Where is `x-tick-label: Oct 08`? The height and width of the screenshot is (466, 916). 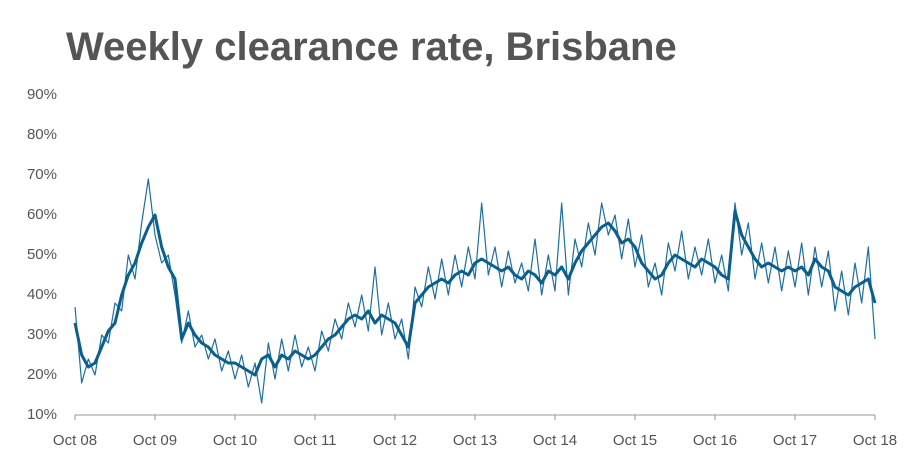 x-tick-label: Oct 08 is located at coordinates (75, 440).